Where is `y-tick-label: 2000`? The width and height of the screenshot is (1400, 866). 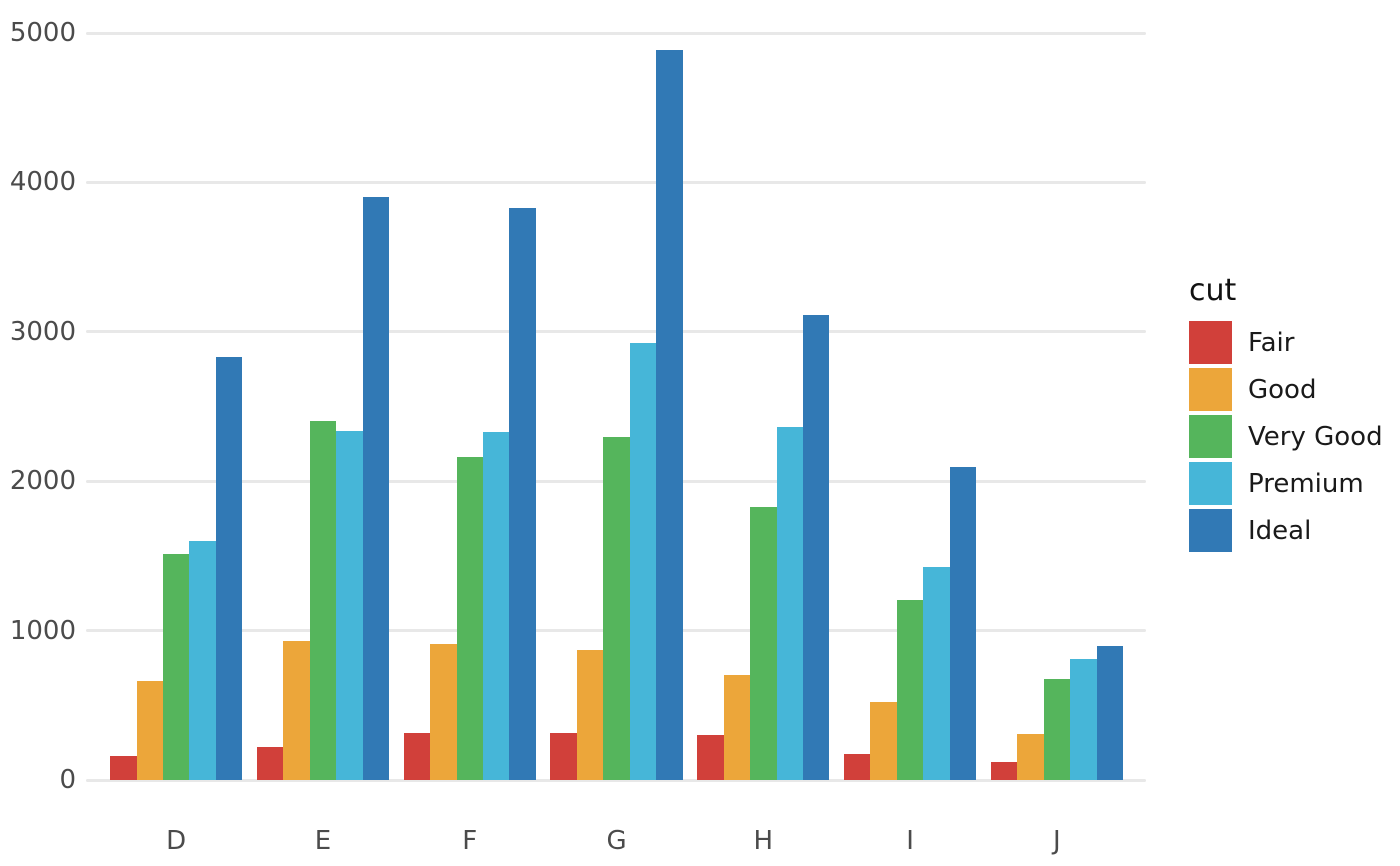 y-tick-label: 2000 is located at coordinates (42, 481).